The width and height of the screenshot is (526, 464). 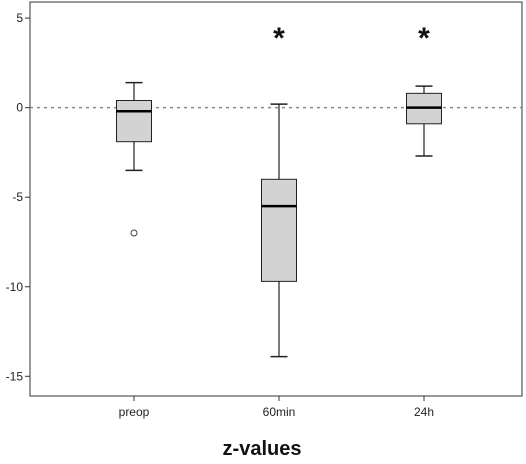 I want to click on x-axis: preop 60min 24h, so click(x=276, y=407).